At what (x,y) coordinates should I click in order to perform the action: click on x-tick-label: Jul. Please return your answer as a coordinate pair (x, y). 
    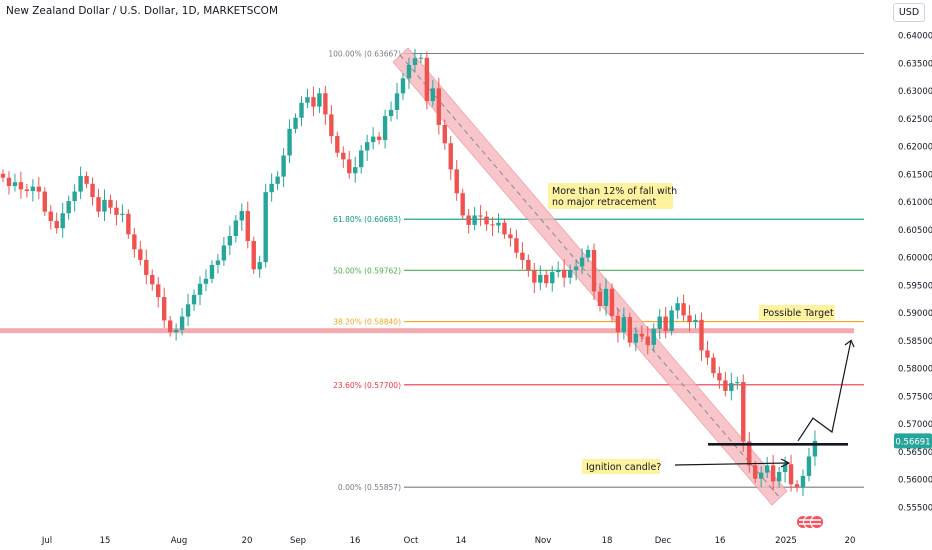
    Looking at the image, I should click on (46, 541).